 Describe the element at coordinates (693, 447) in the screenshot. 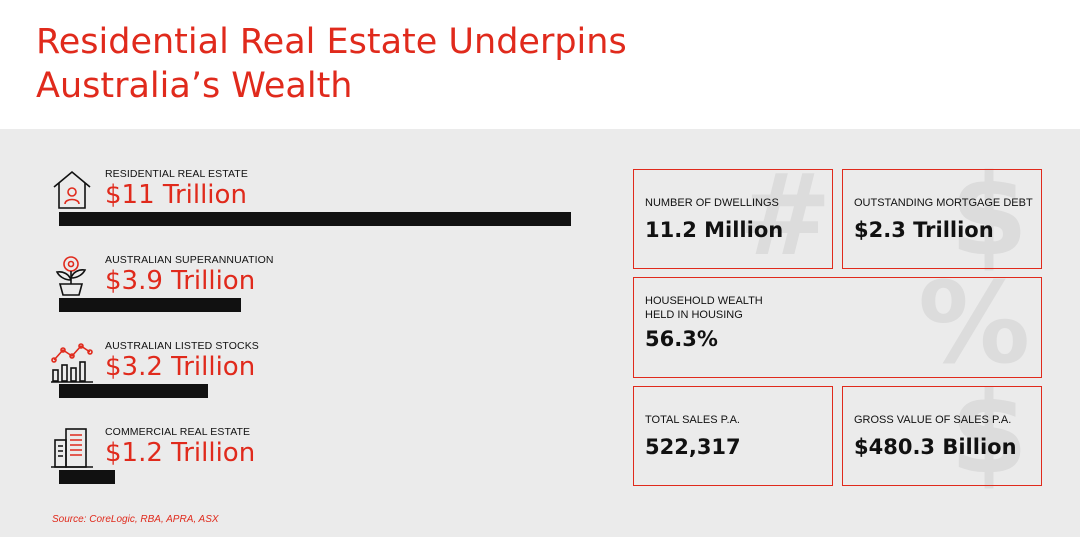

I see `stat-value: 522,317` at that location.